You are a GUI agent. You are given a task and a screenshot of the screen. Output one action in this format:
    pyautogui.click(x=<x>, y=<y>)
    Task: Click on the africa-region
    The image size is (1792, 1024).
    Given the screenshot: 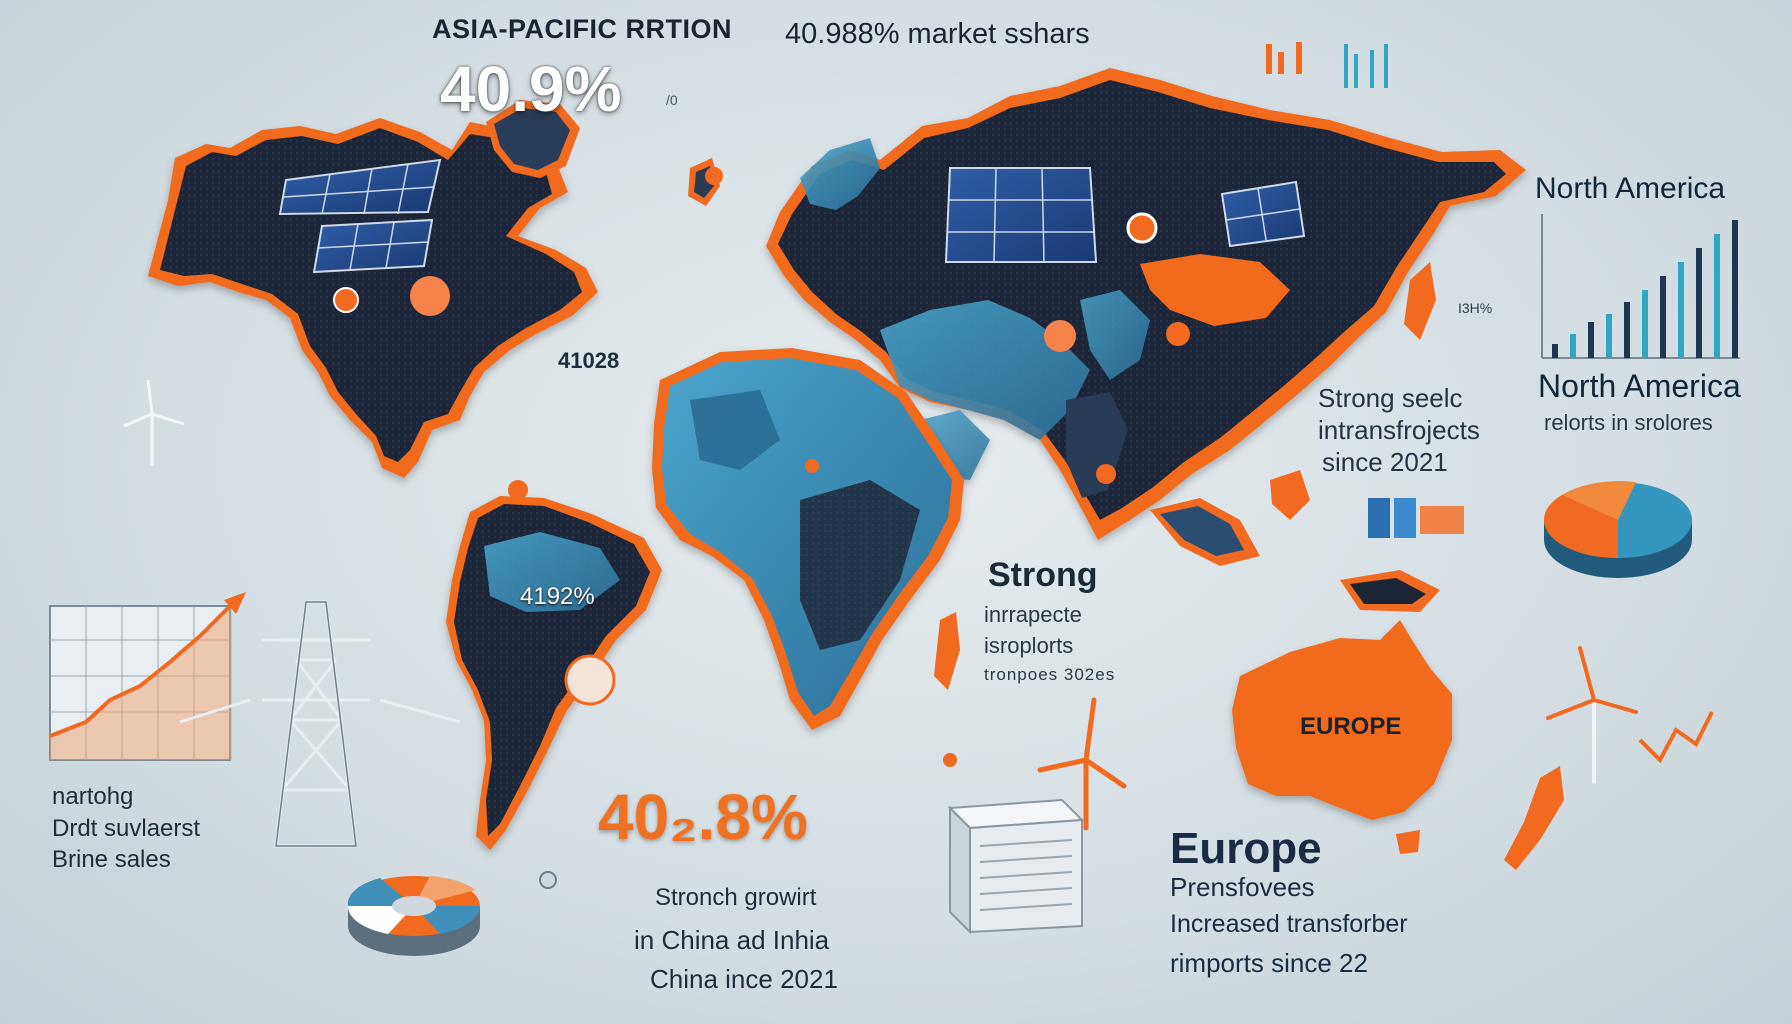 What is the action you would take?
    pyautogui.click(x=808, y=539)
    